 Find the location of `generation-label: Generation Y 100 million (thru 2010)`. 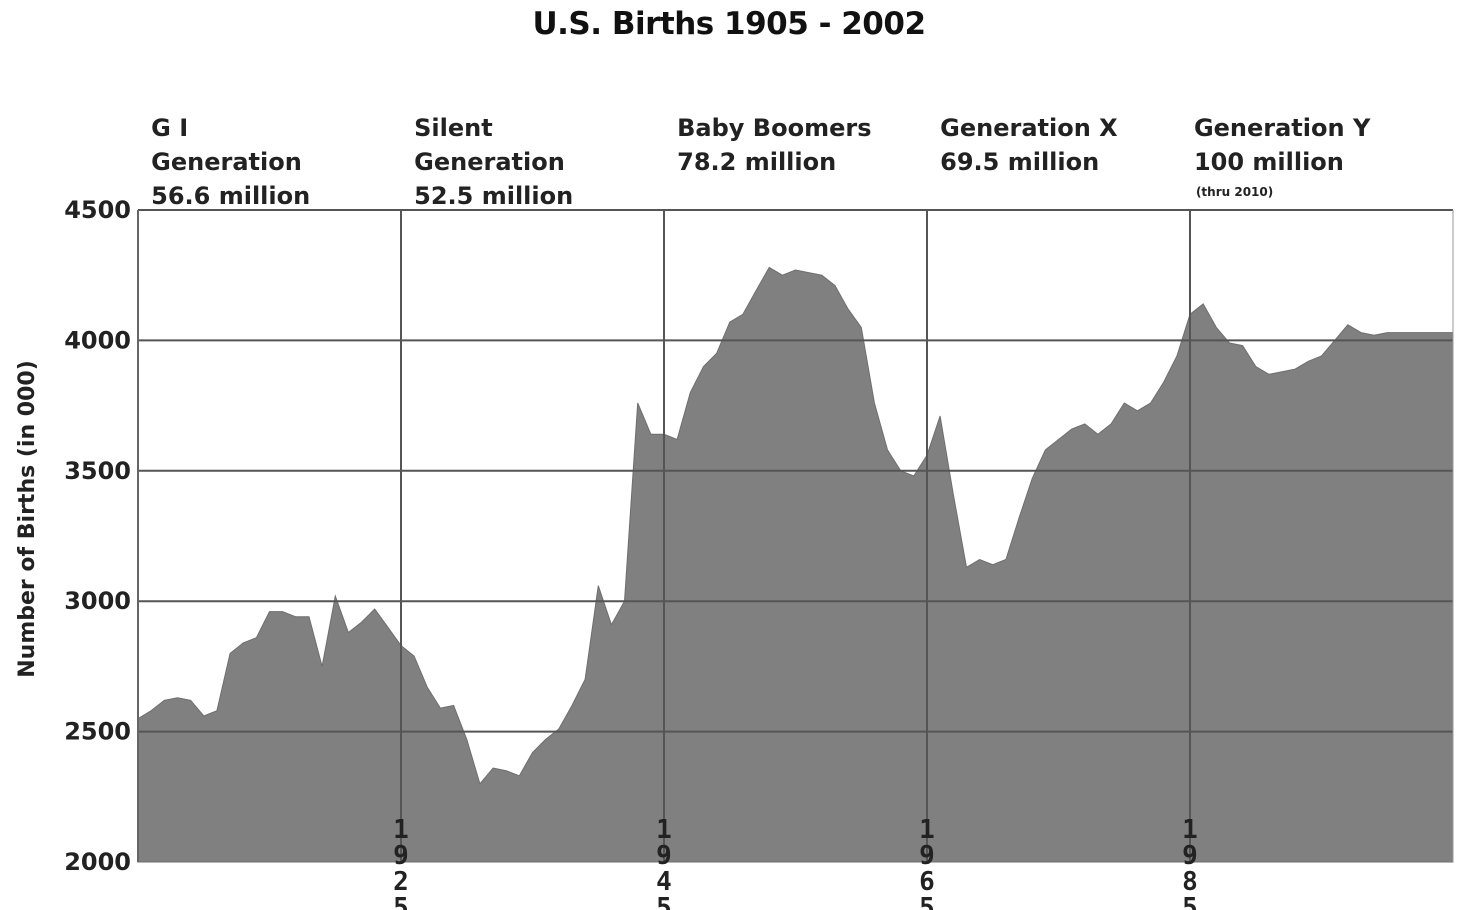

generation-label: Generation Y 100 million (thru 2010) is located at coordinates (1282, 156).